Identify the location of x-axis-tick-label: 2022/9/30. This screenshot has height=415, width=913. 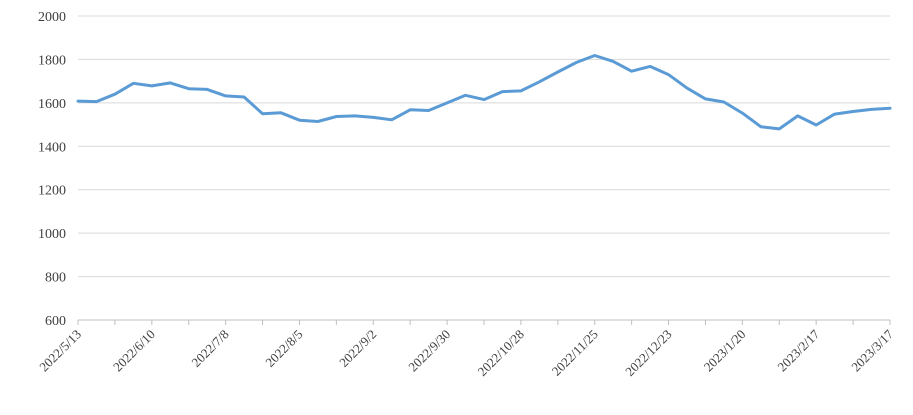
(429, 351).